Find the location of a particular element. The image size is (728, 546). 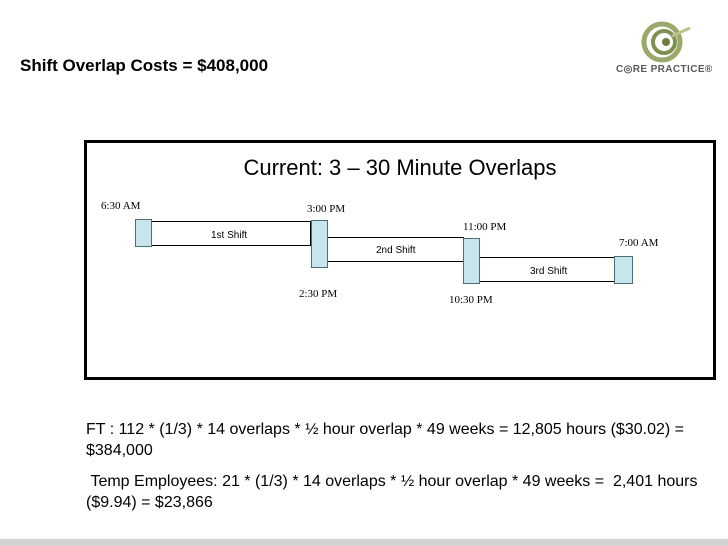

second-shift-label: 2nd Shift is located at coordinates (396, 250).